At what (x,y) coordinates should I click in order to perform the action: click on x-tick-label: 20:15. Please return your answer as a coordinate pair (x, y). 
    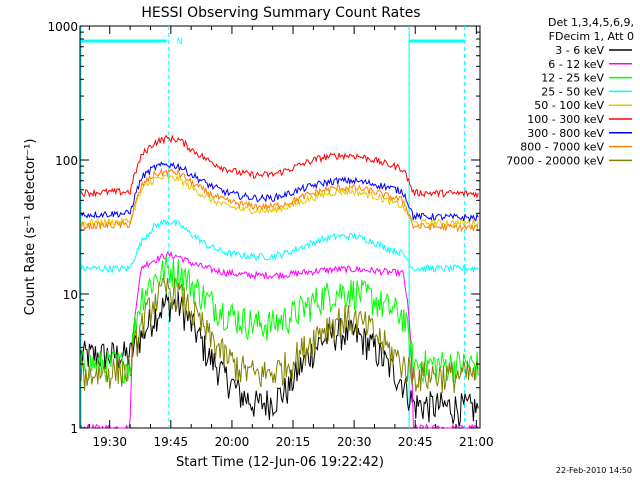
    Looking at the image, I should click on (293, 442).